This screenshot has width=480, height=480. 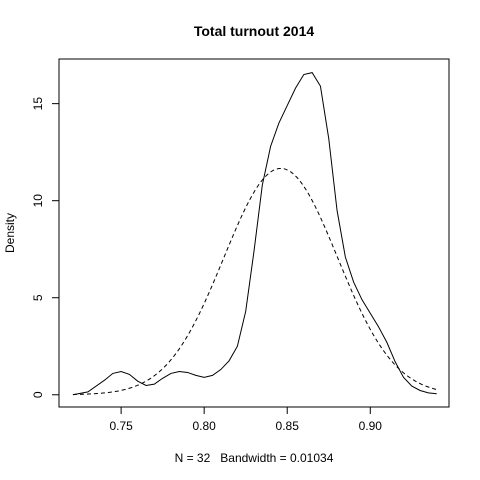 What do you see at coordinates (121, 426) in the screenshot?
I see `x-tick-label: 0.75` at bounding box center [121, 426].